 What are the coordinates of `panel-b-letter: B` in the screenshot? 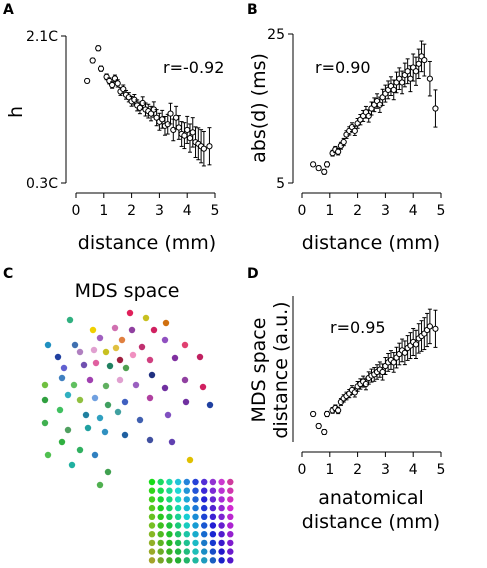 It's located at (252, 10).